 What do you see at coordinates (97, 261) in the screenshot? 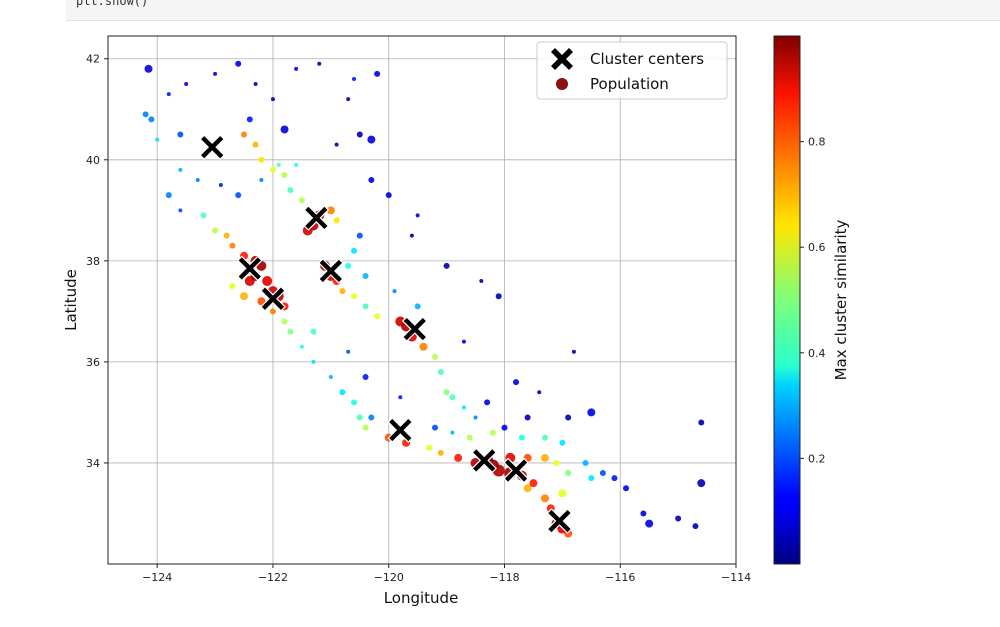
I see `y-ticks: 34 36 38 40 42` at bounding box center [97, 261].